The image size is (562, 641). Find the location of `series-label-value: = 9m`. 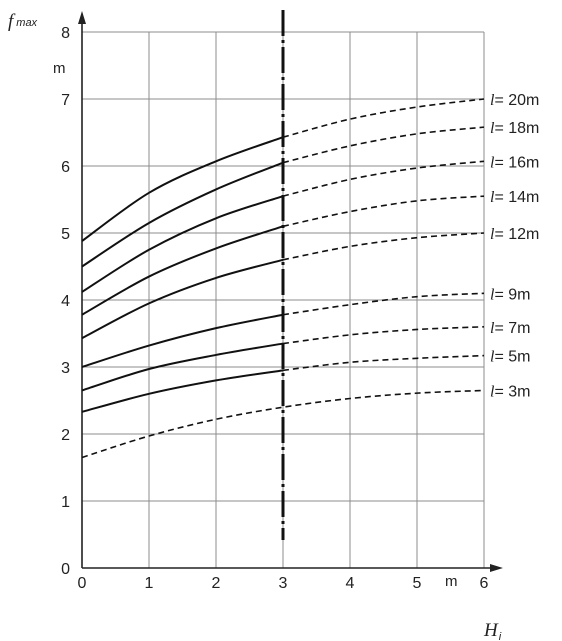

series-label-value: = 9m is located at coordinates (512, 294).